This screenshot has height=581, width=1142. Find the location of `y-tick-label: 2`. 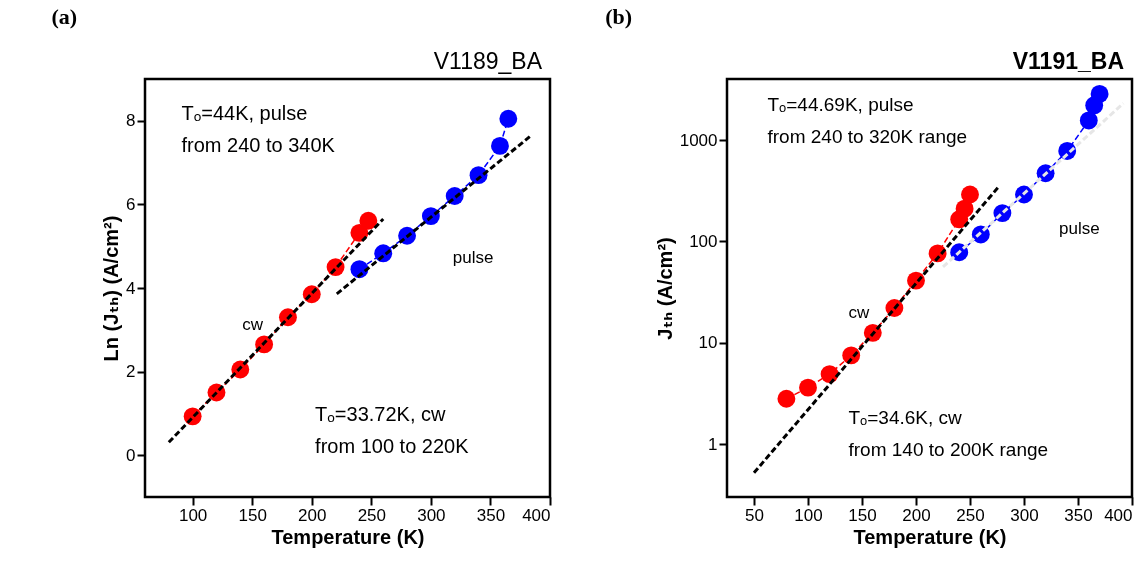

y-tick-label: 2 is located at coordinates (131, 372).